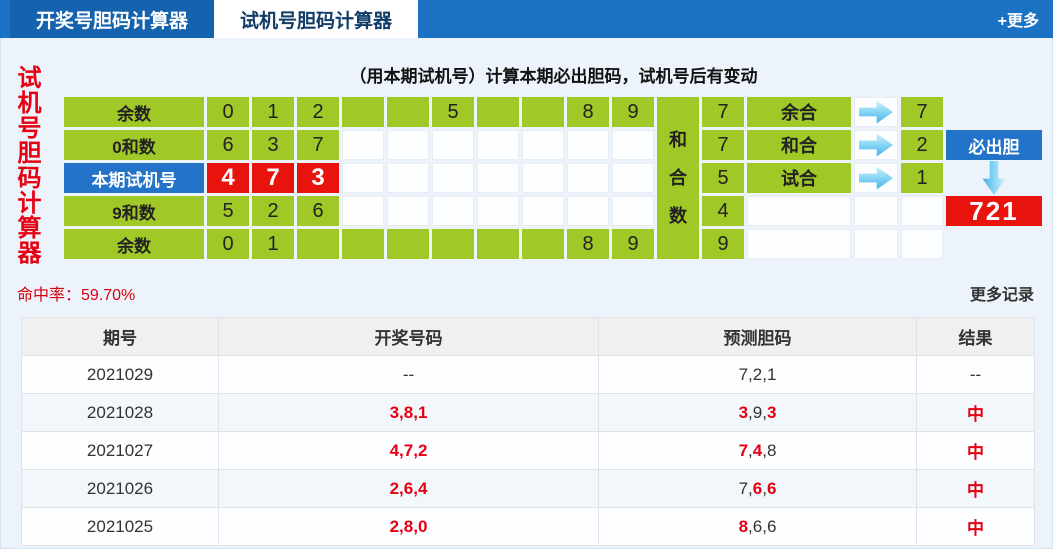 Image resolution: width=1053 pixels, height=549 pixels. What do you see at coordinates (678, 178) in the screenshot?
I see `sum-group-label: 和 合 数` at bounding box center [678, 178].